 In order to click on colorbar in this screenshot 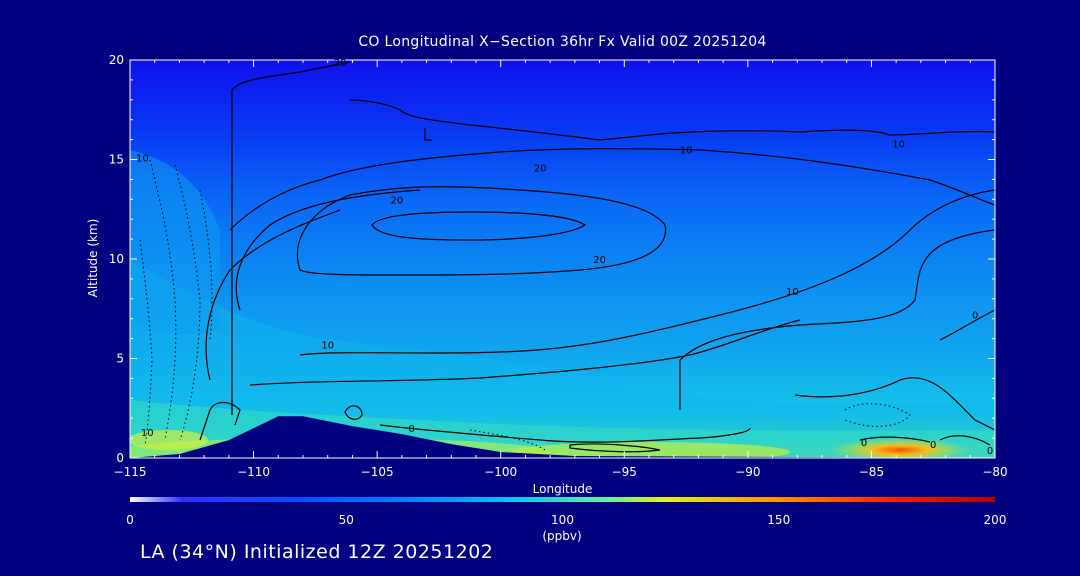, I will do `click(562, 499)`.